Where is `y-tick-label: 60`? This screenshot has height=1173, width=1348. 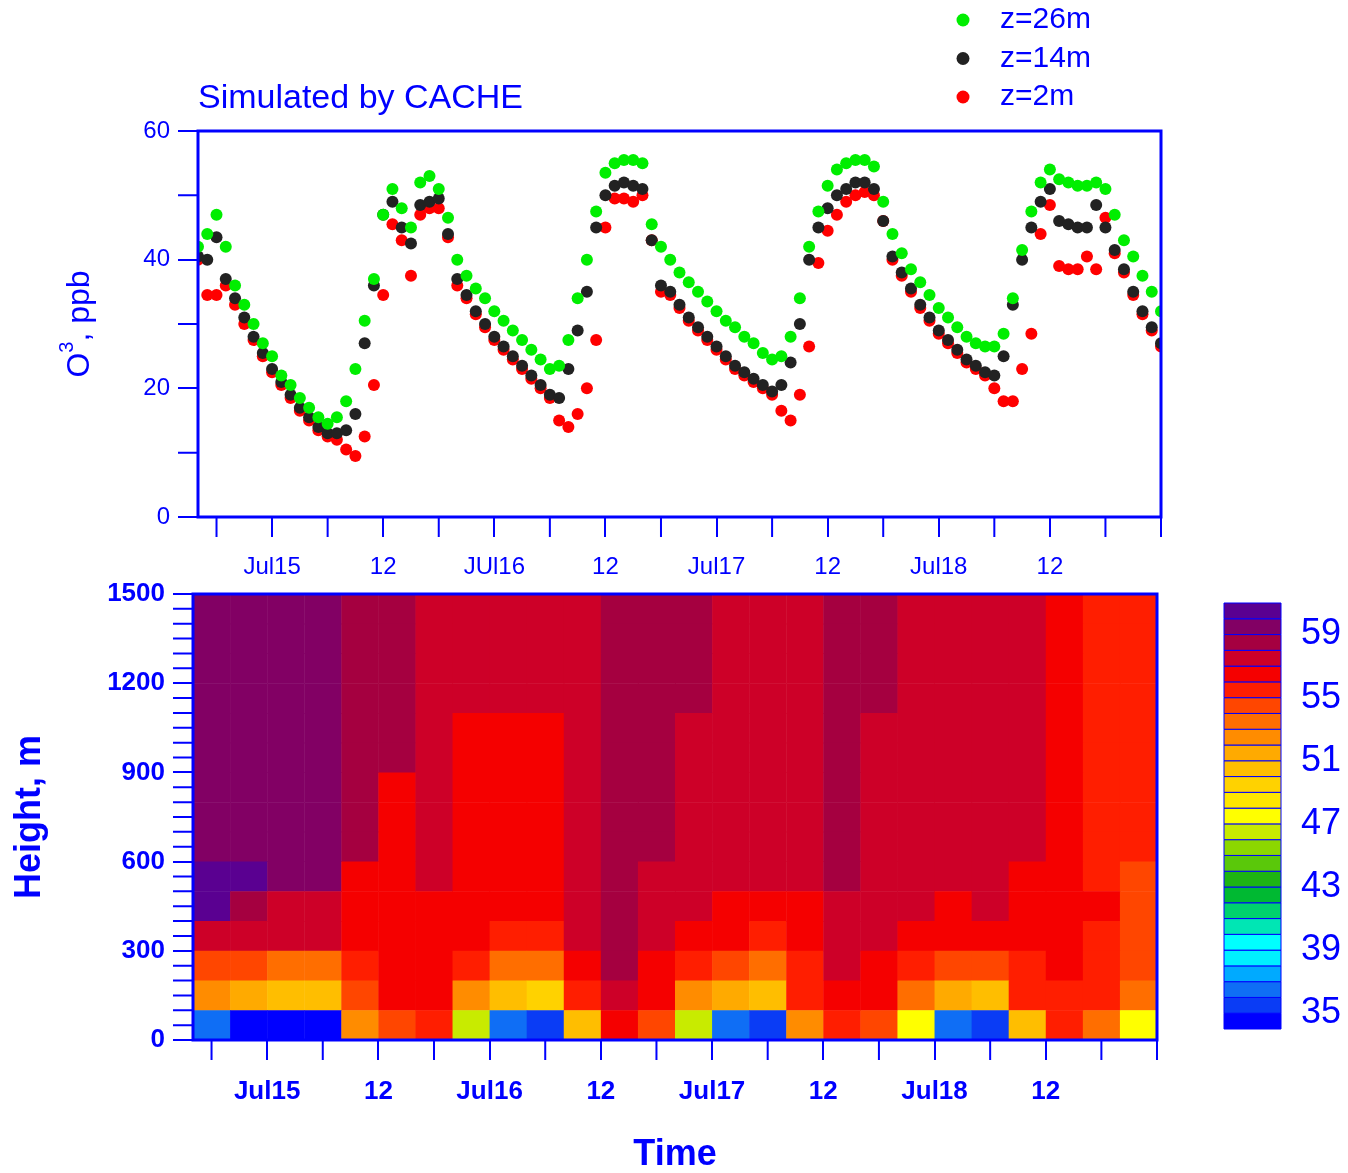
y-tick-label: 60 is located at coordinates (156, 129).